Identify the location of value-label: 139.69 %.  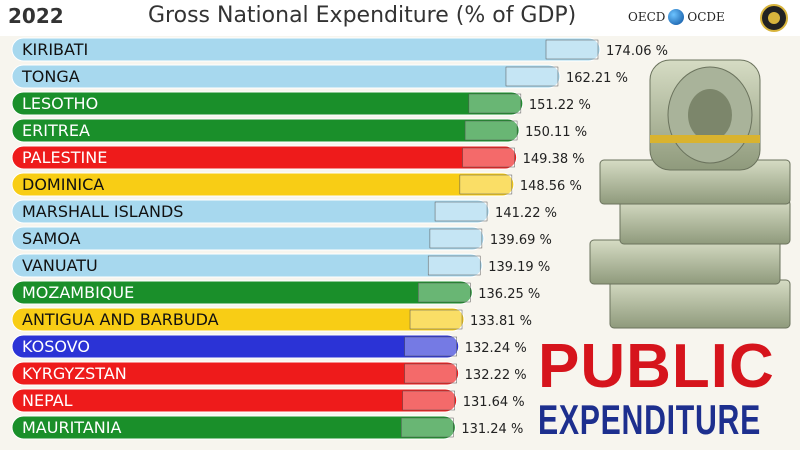
(521, 240).